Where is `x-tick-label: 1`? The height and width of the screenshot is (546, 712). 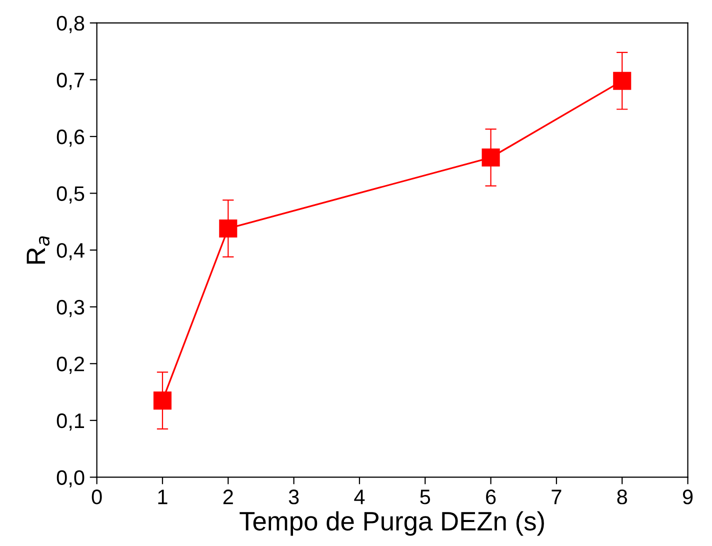
x-tick-label: 1 is located at coordinates (163, 497).